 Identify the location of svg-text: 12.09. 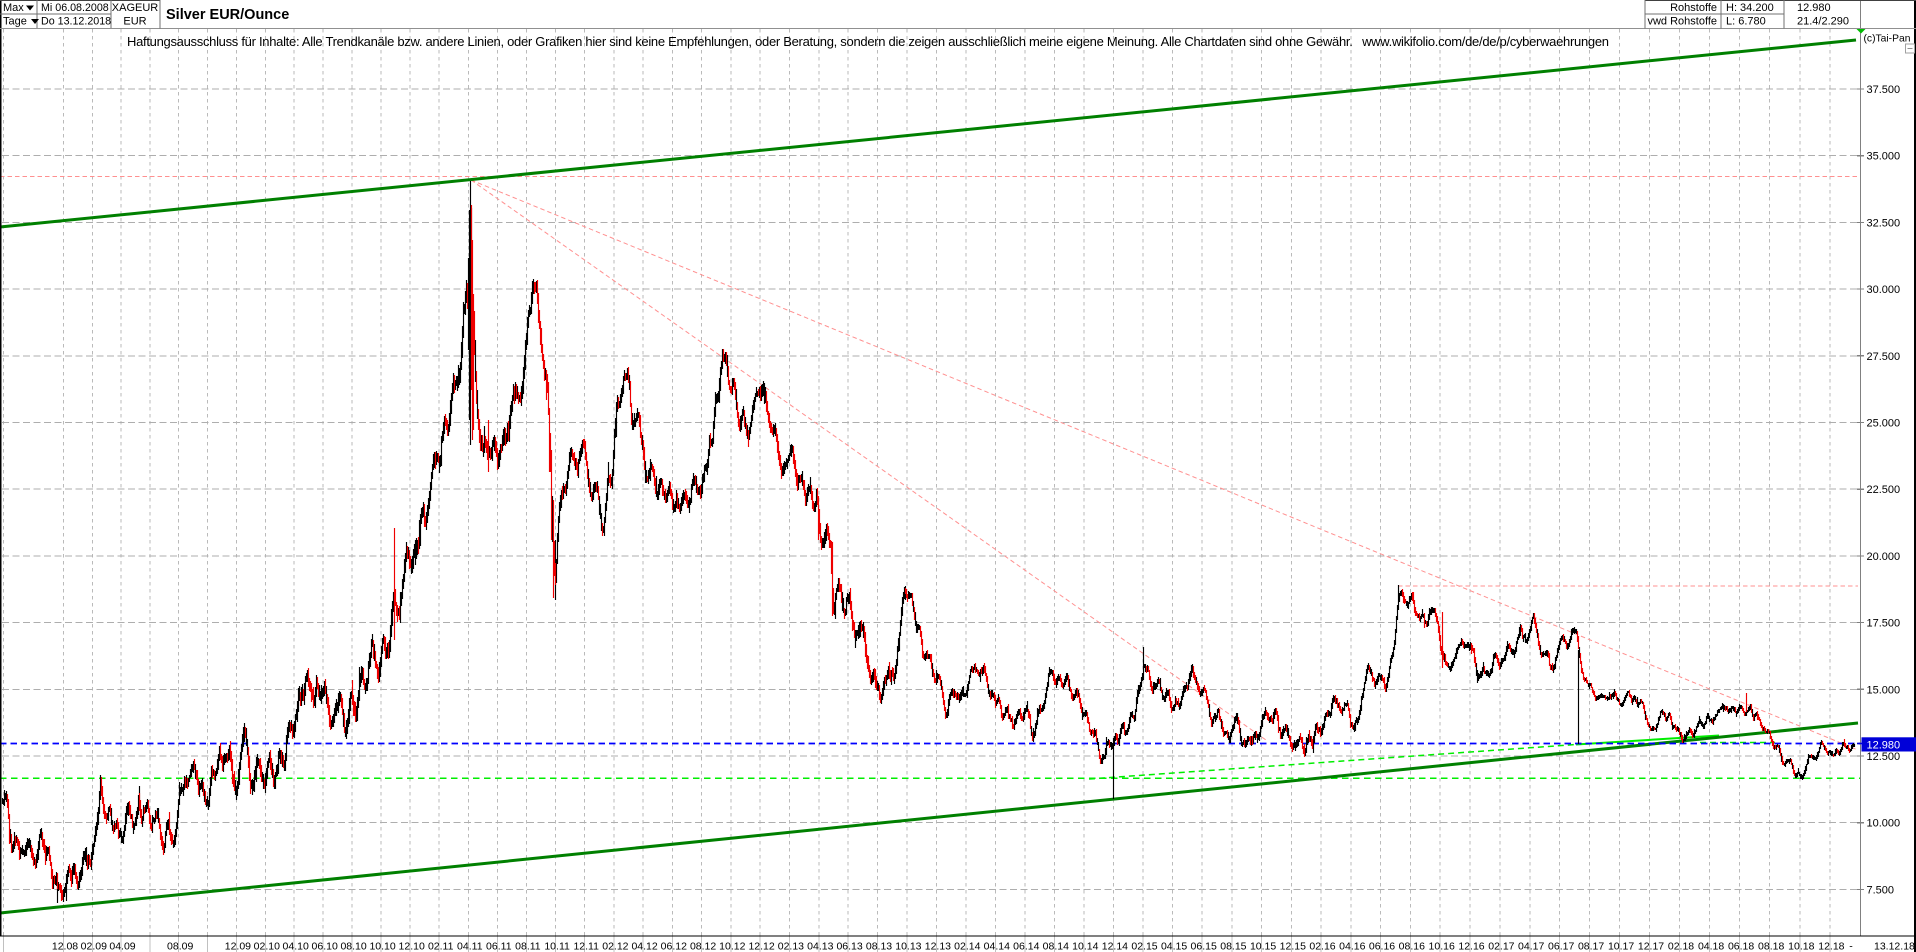
(238, 946).